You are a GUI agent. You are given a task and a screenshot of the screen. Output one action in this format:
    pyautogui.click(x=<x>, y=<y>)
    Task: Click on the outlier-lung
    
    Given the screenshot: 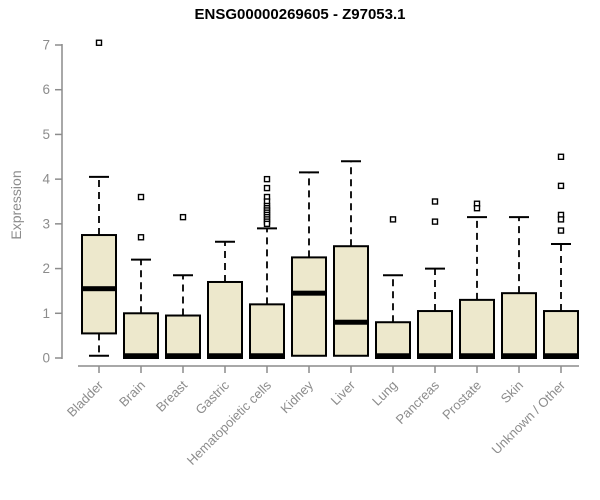 What is the action you would take?
    pyautogui.click(x=393, y=219)
    